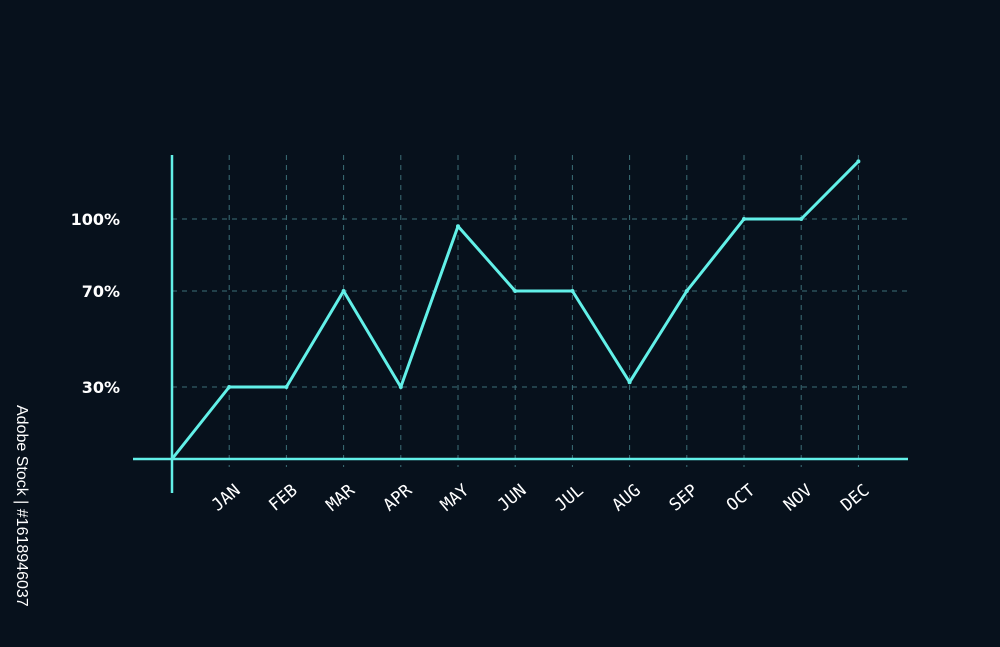  Describe the element at coordinates (400, 387) in the screenshot. I see `data-point-apr` at that location.